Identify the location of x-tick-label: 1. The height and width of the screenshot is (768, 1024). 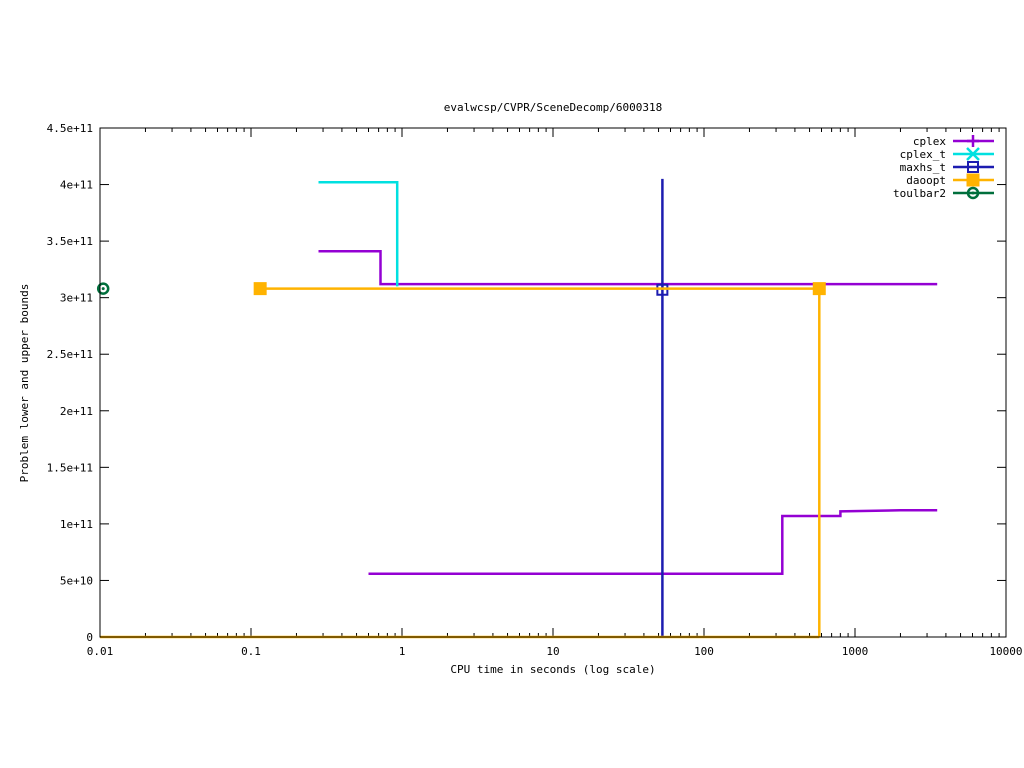
(402, 651).